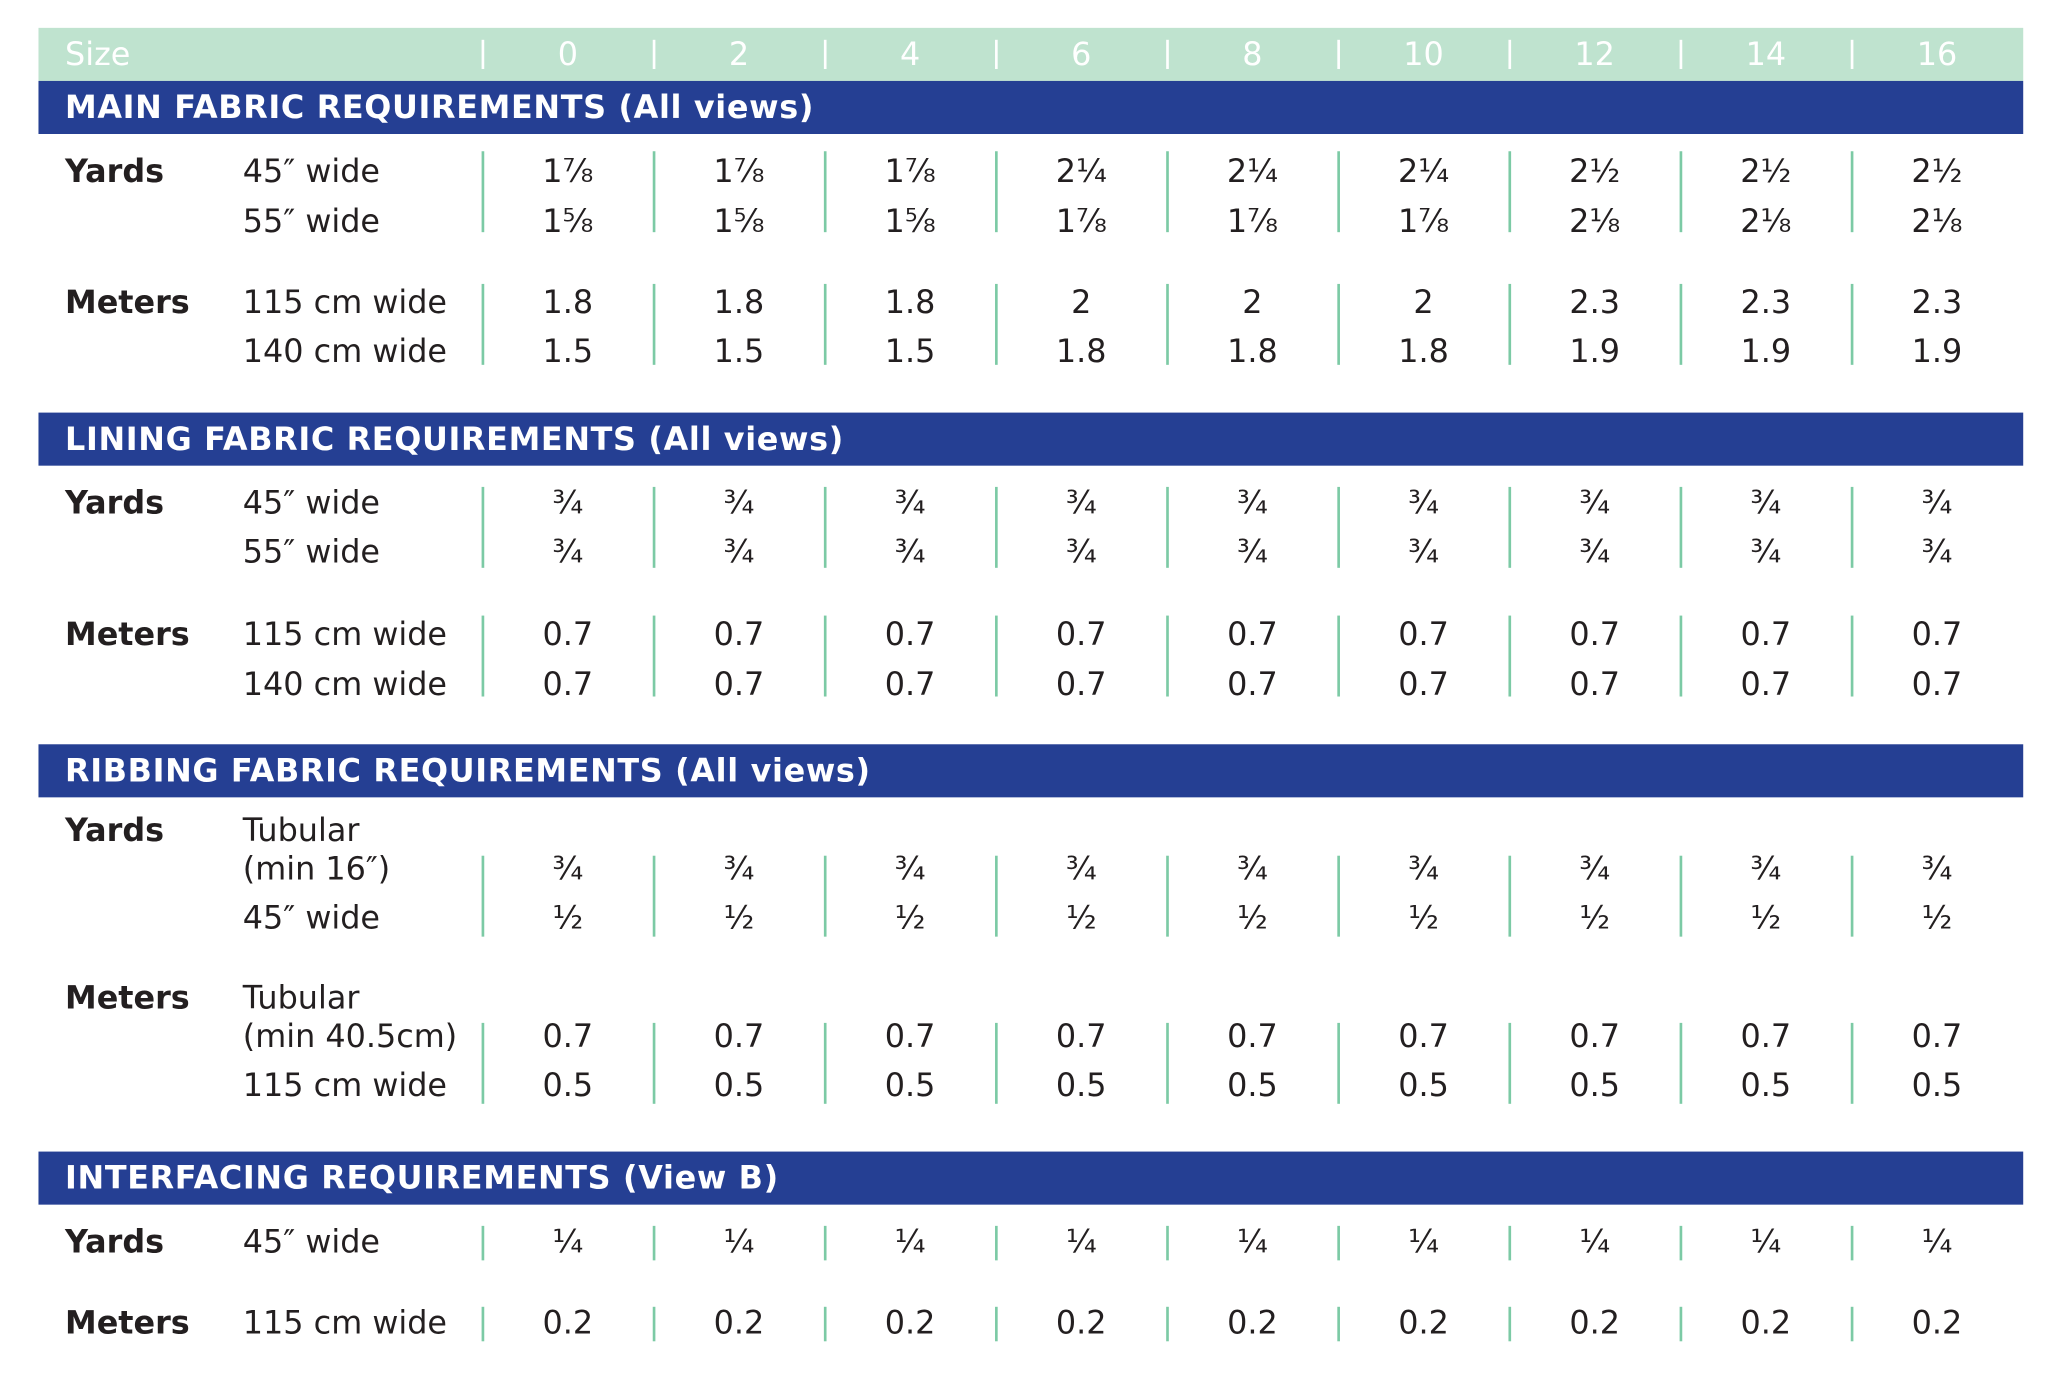 This screenshot has height=1397, width=2059. What do you see at coordinates (910, 54) in the screenshot?
I see `size-4: 4` at bounding box center [910, 54].